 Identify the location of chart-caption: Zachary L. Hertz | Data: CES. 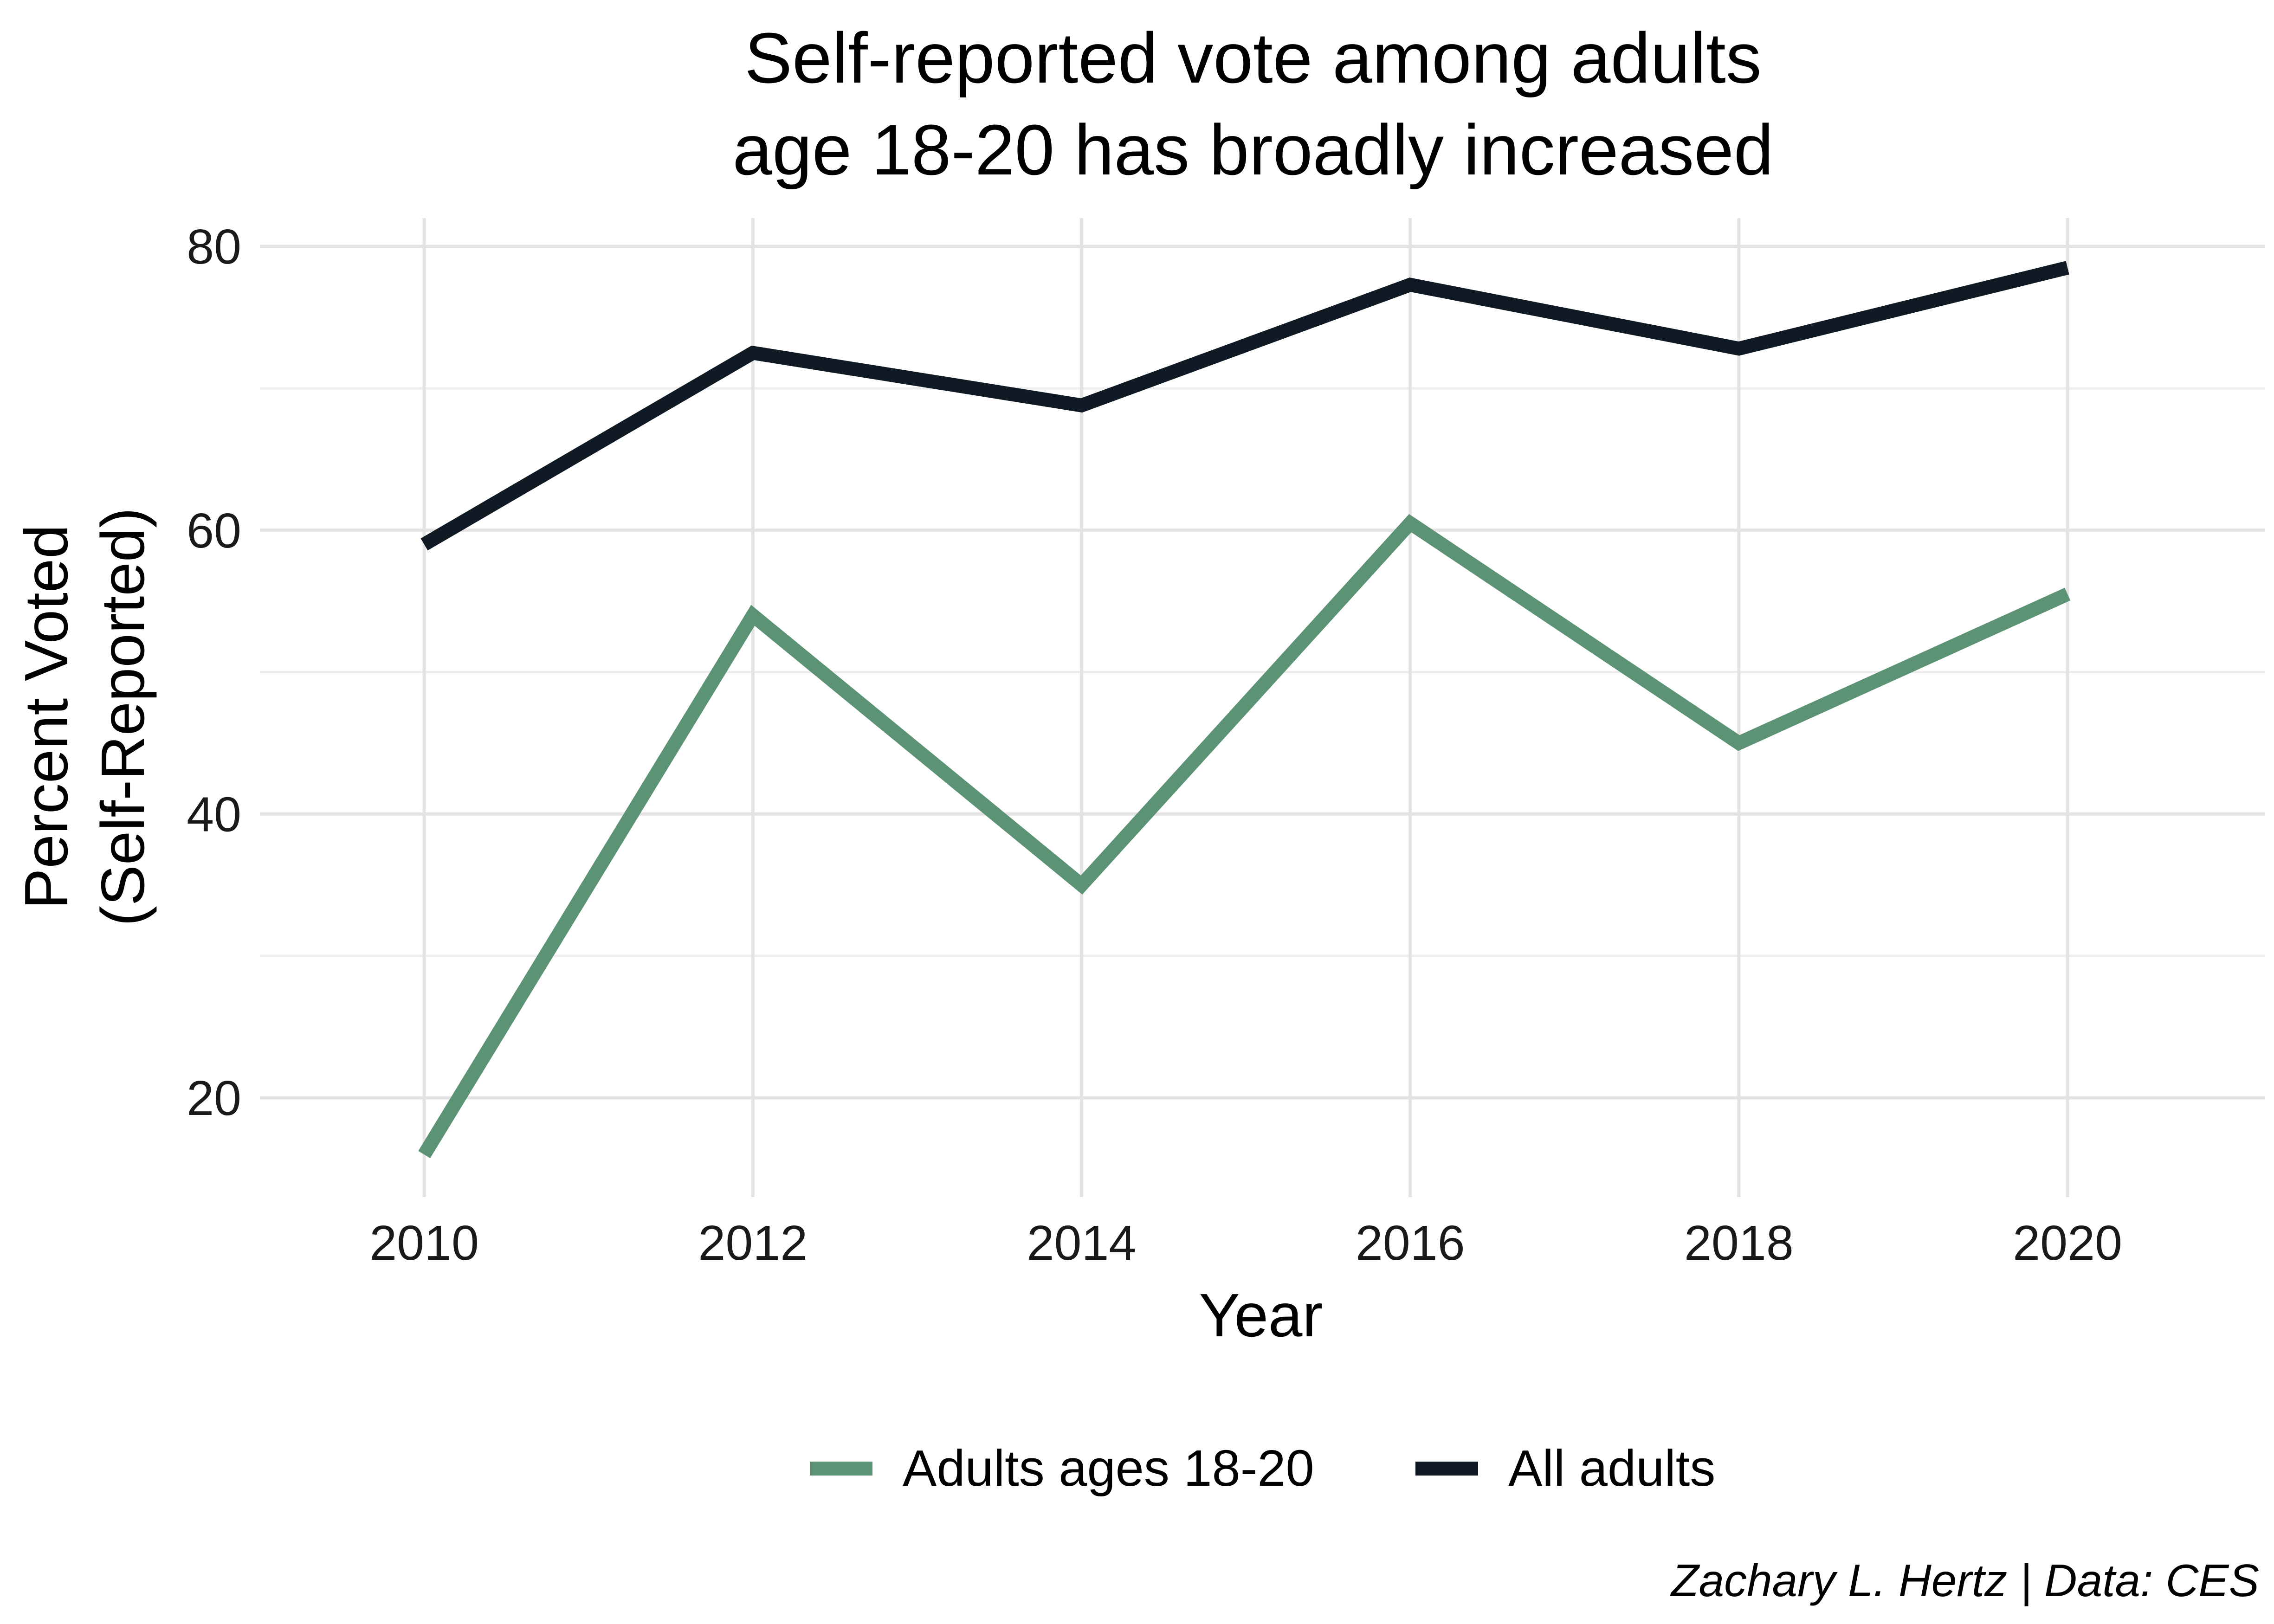
(1965, 1581).